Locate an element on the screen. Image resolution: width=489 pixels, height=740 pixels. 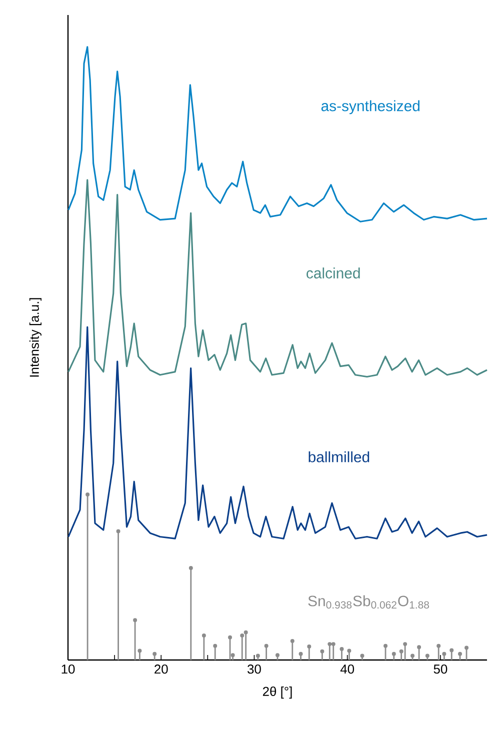
x-tick-label: 10 is located at coordinates (68, 669).